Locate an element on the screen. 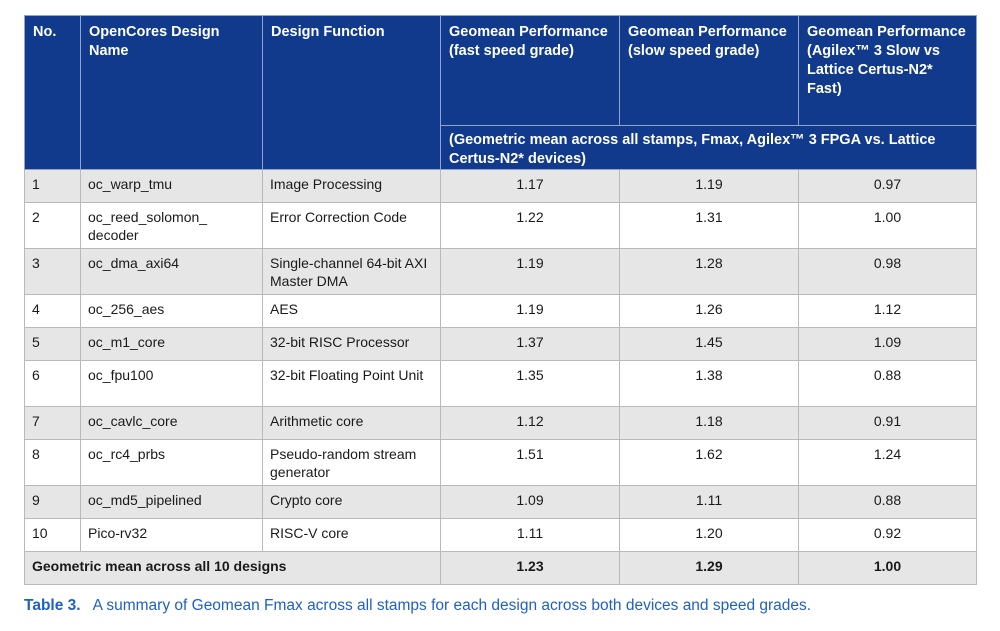 Image resolution: width=1000 pixels, height=631 pixels. design-function-cell: 32-bit Floating Point Unit is located at coordinates (351, 383).